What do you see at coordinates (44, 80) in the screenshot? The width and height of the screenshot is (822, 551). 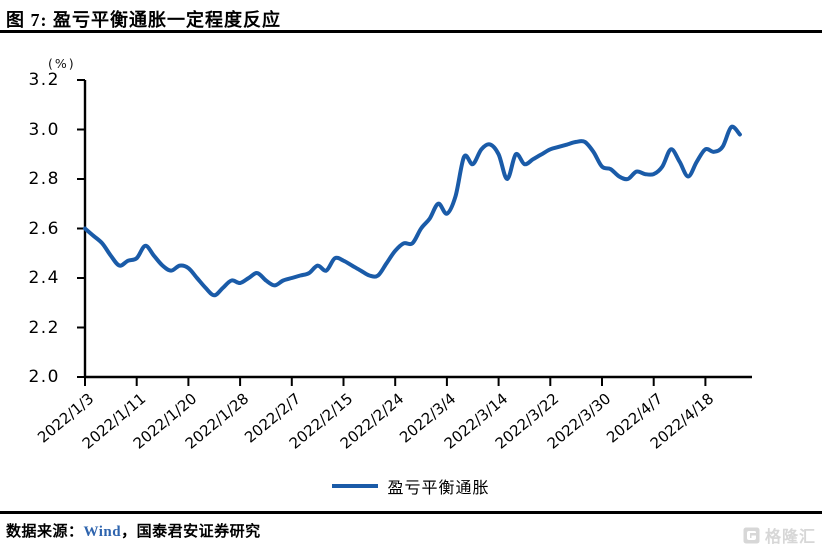 I see `y-axis-tick-label: 3.2` at bounding box center [44, 80].